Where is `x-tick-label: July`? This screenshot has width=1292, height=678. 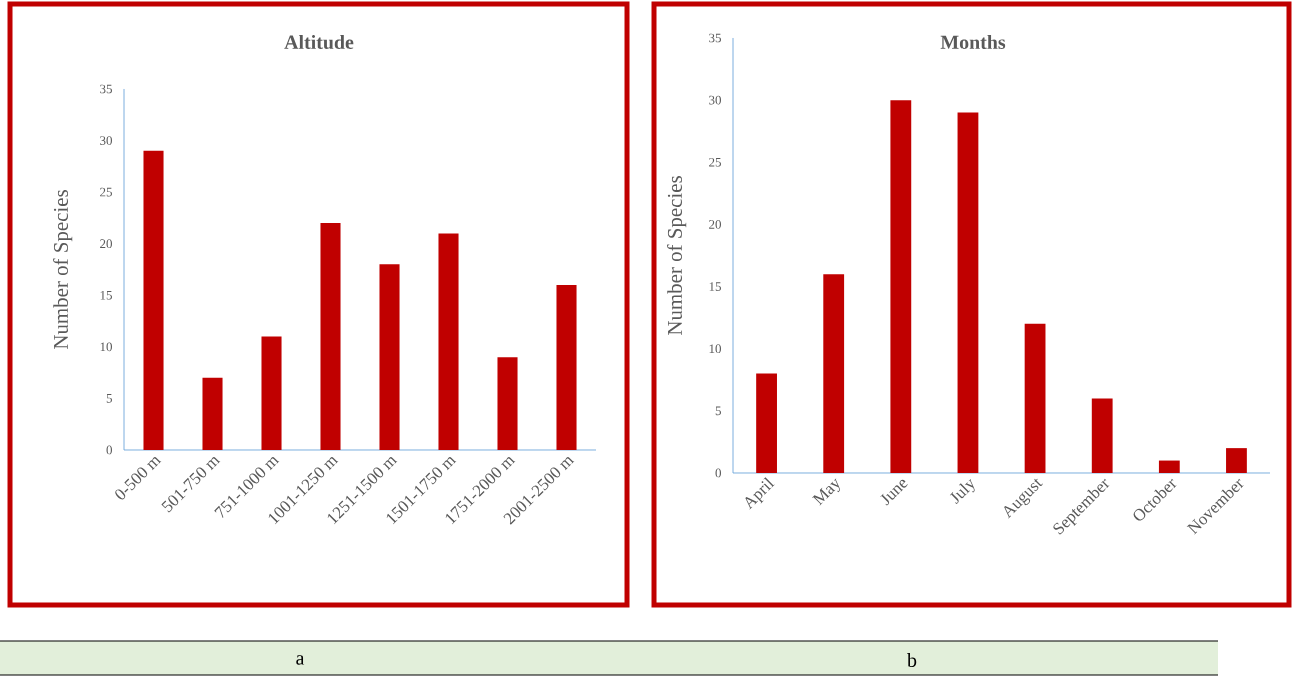 x-tick-label: July is located at coordinates (962, 491).